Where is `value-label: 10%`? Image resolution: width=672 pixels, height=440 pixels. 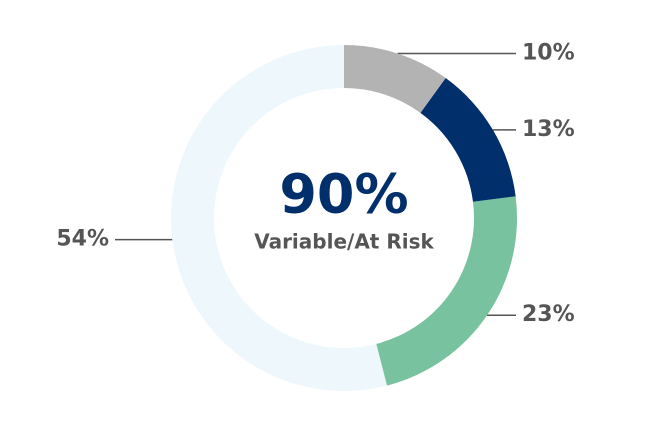
value-label: 10% is located at coordinates (548, 52).